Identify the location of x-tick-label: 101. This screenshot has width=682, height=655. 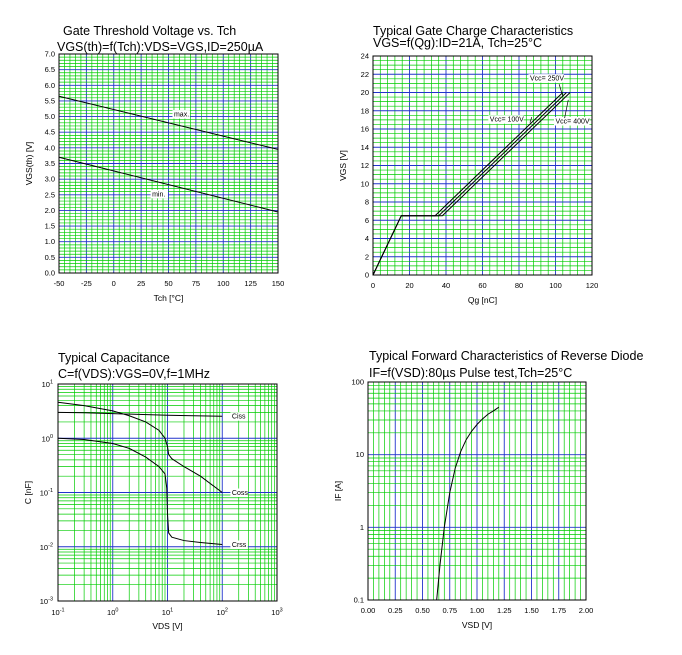
(167, 613).